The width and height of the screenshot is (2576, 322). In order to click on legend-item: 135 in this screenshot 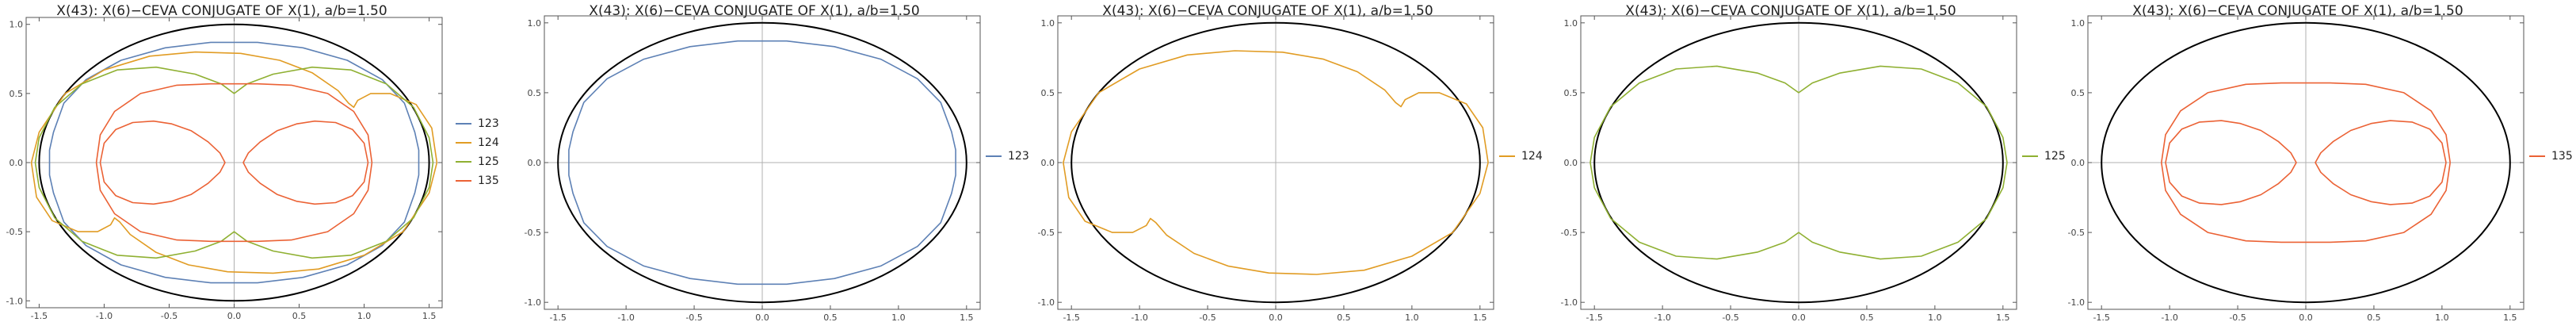, I will do `click(2551, 156)`.